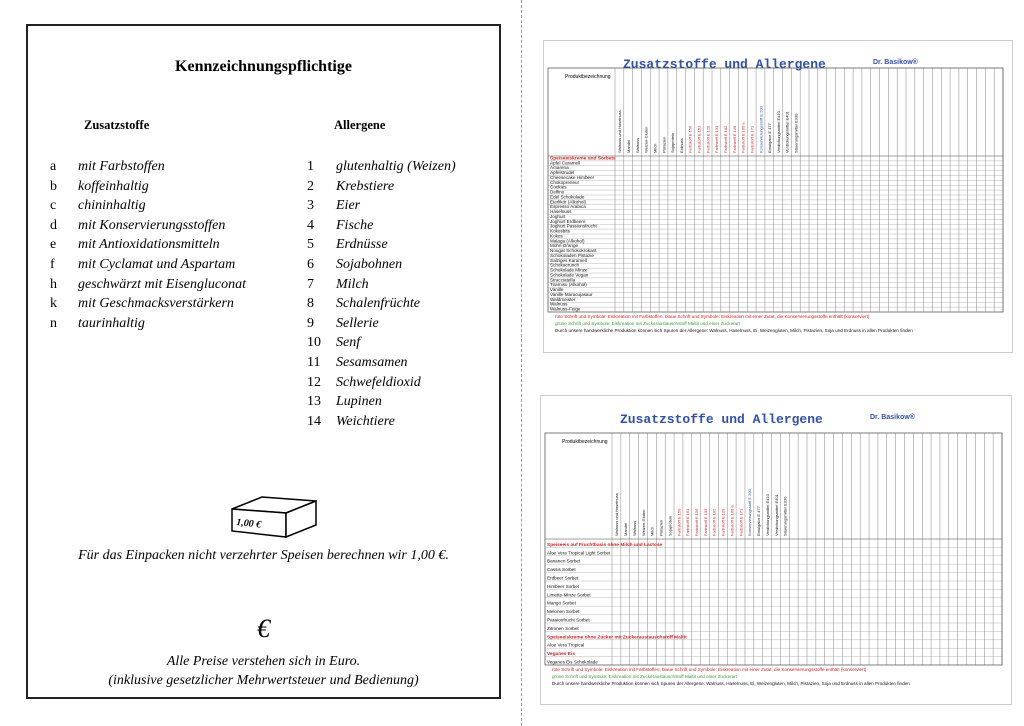 Image resolution: width=1024 pixels, height=726 pixels. Describe the element at coordinates (568, 201) in the screenshot. I see `row-label: Eierlikör (Alkohol)` at that location.